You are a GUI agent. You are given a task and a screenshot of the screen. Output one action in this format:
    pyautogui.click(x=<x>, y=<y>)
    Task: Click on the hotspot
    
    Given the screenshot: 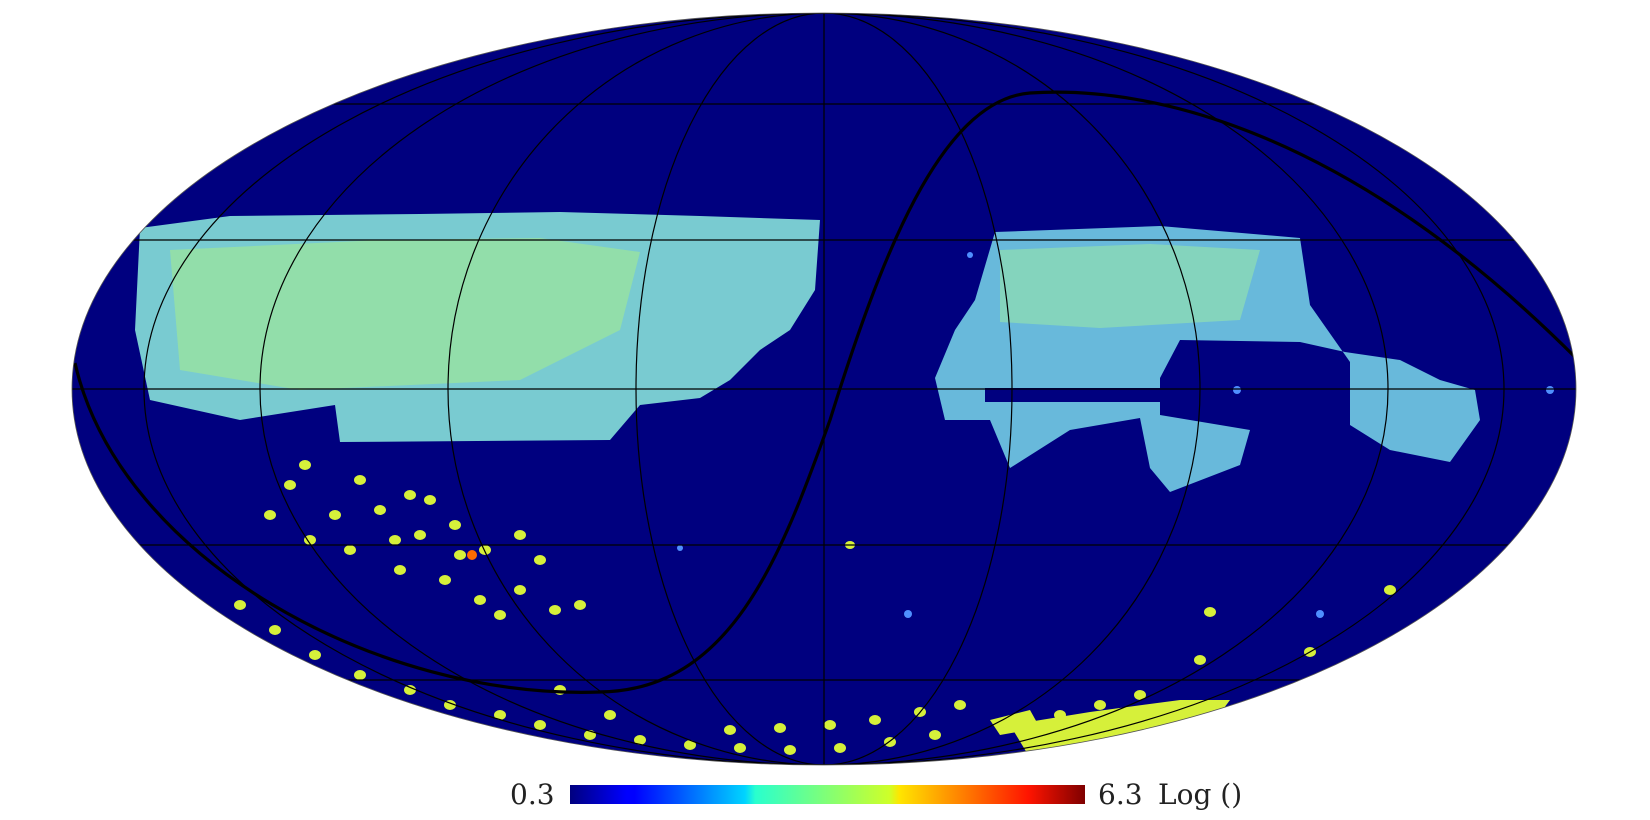 What is the action you would take?
    pyautogui.click(x=472, y=555)
    